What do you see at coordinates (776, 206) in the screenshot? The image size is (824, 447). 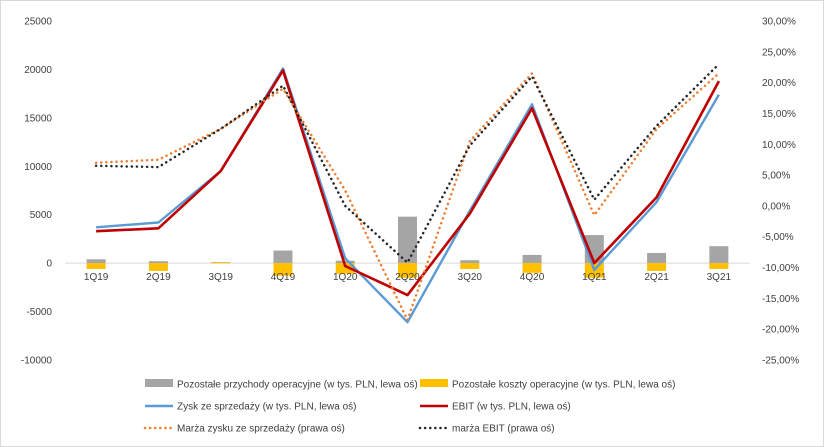 I see `right-axis-tick-label: 0,00%` at bounding box center [776, 206].